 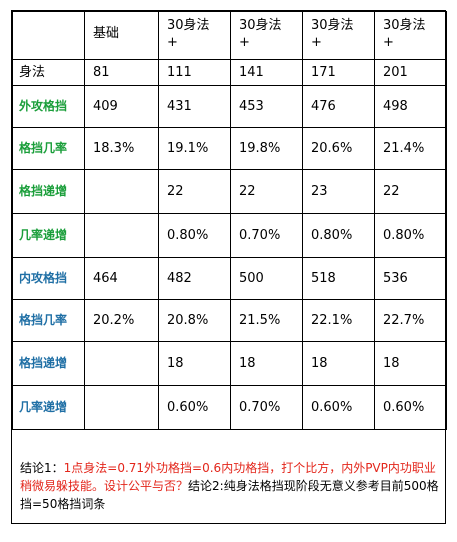 I want to click on header-corner-cell, so click(x=48, y=35).